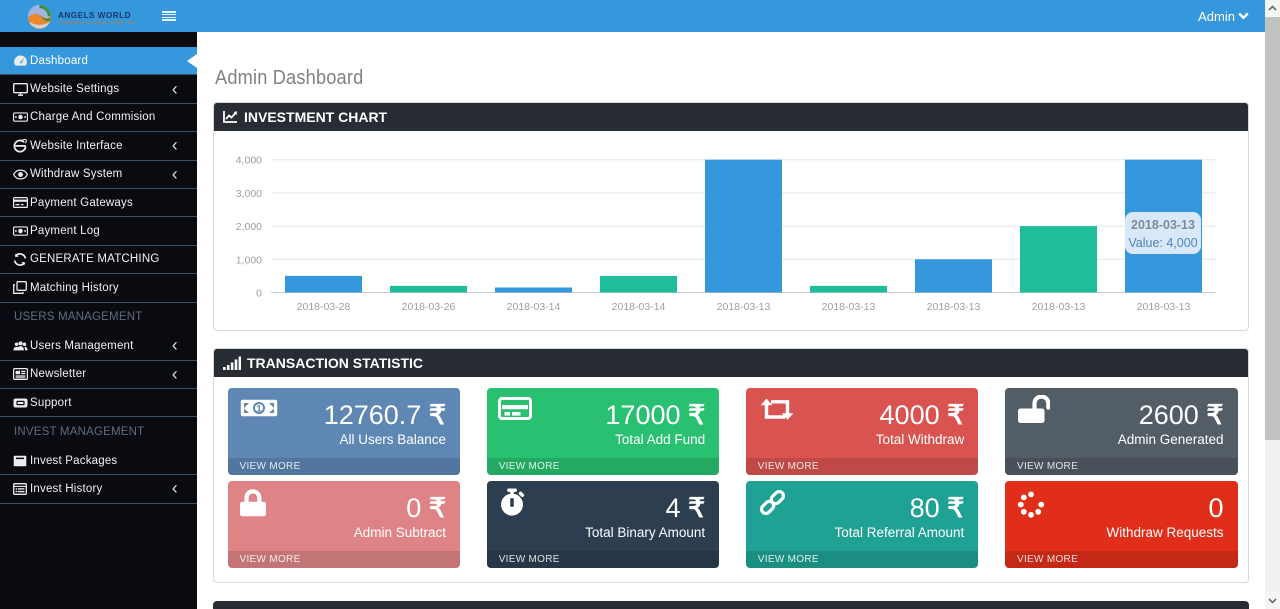  Describe the element at coordinates (249, 194) in the screenshot. I see `svg-text: 3,000` at that location.